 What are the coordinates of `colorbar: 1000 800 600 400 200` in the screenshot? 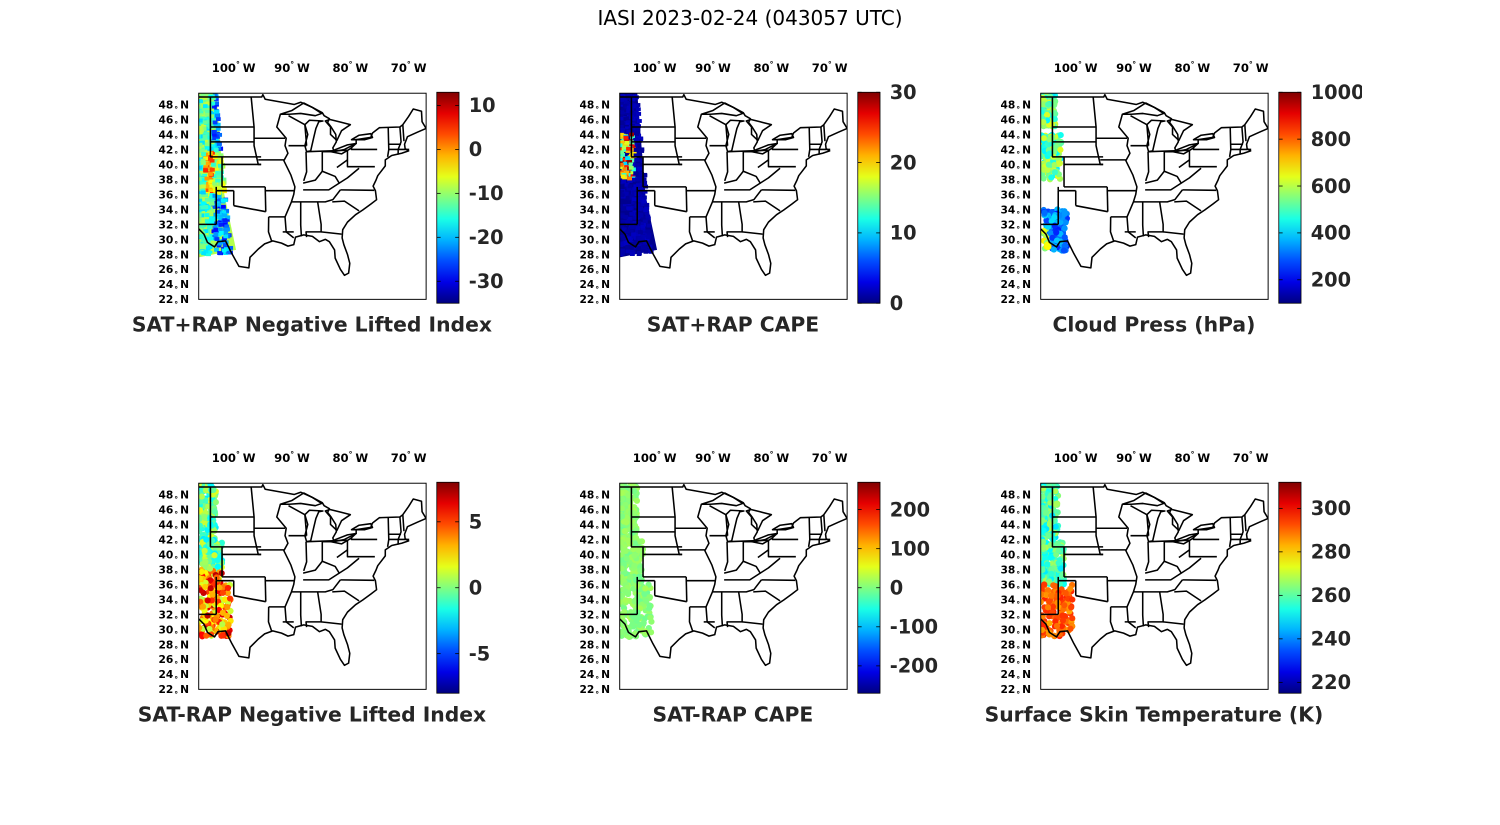 It's located at (1320, 192).